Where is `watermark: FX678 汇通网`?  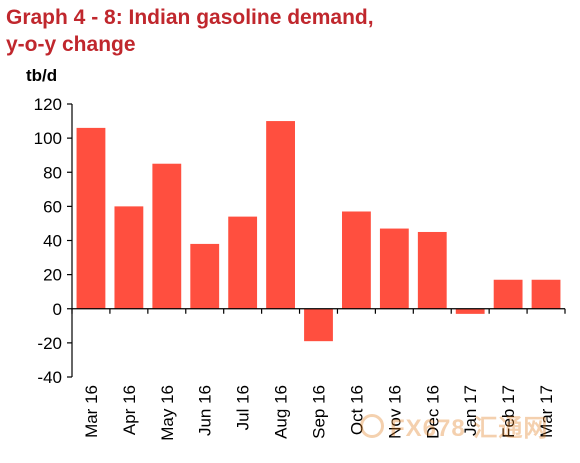 watermark: FX678 汇通网 is located at coordinates (454, 425).